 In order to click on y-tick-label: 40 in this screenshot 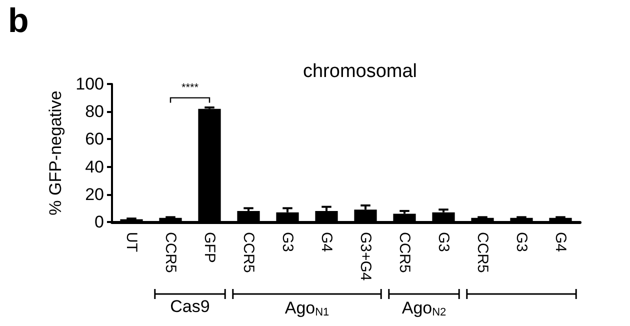, I will do `click(94, 166)`.